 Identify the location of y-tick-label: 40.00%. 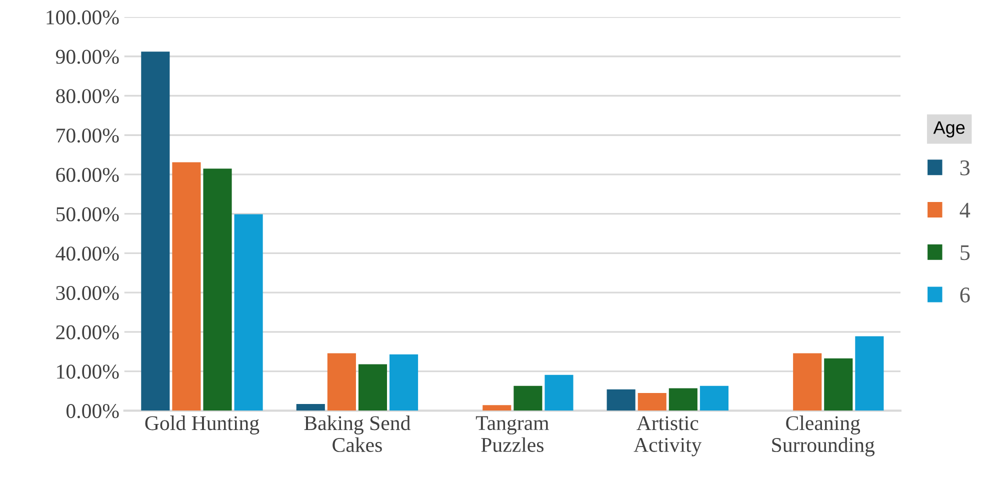
(87, 253).